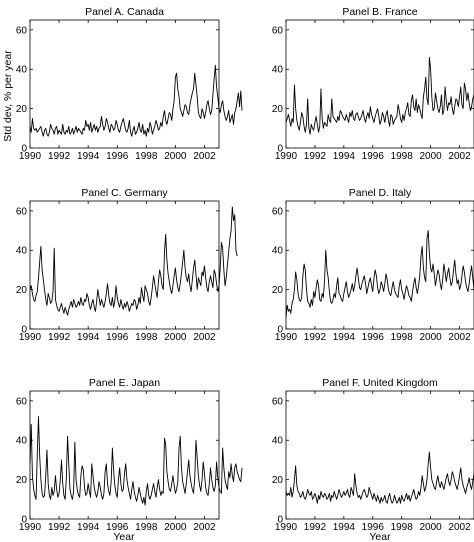 The image size is (474, 542). I want to click on x-axis-label-right: Year, so click(380, 536).